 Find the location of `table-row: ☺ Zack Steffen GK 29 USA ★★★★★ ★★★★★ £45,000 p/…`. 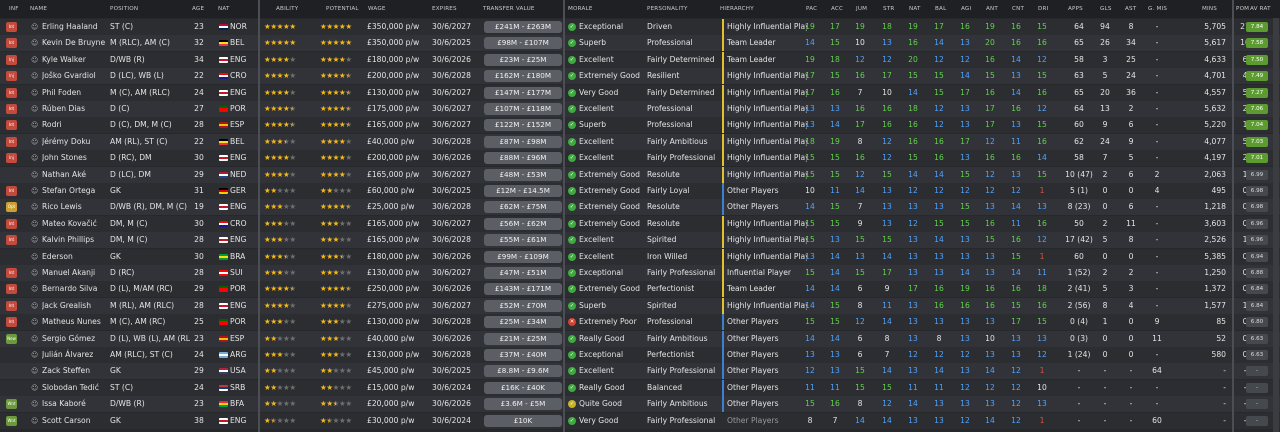

table-row: ☺ Zack Steffen GK 29 USA ★★★★★ ★★★★★ £45,000 p/… is located at coordinates (640, 371).